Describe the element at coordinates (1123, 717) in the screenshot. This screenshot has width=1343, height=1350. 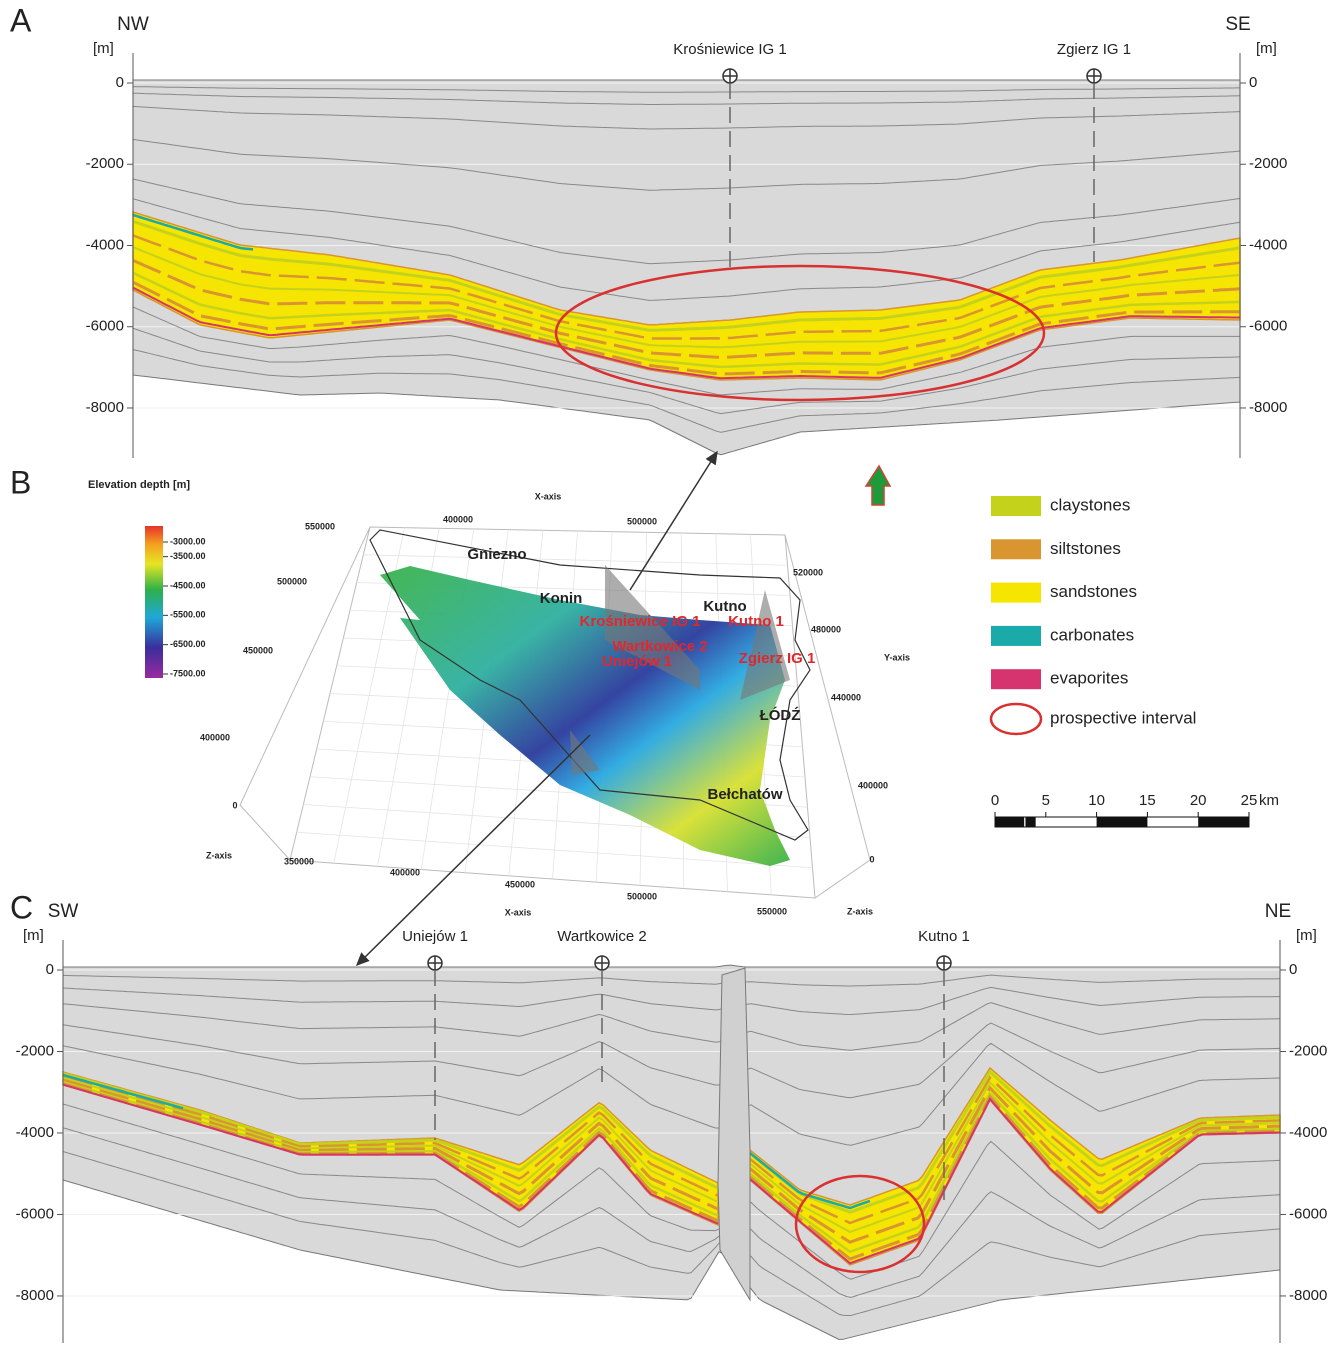
I see `legend-label: prospective interval` at that location.